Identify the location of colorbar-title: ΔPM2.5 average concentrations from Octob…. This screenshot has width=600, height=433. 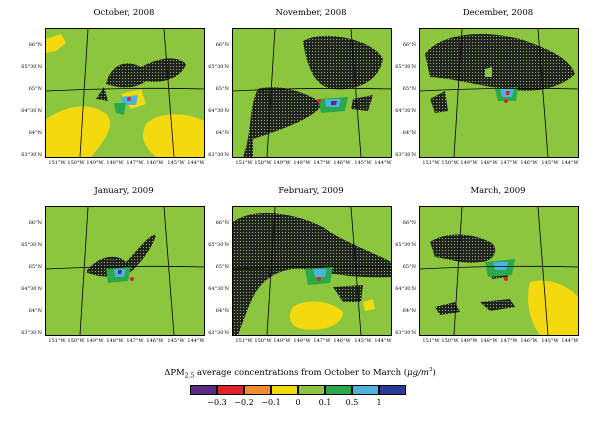
(300, 373).